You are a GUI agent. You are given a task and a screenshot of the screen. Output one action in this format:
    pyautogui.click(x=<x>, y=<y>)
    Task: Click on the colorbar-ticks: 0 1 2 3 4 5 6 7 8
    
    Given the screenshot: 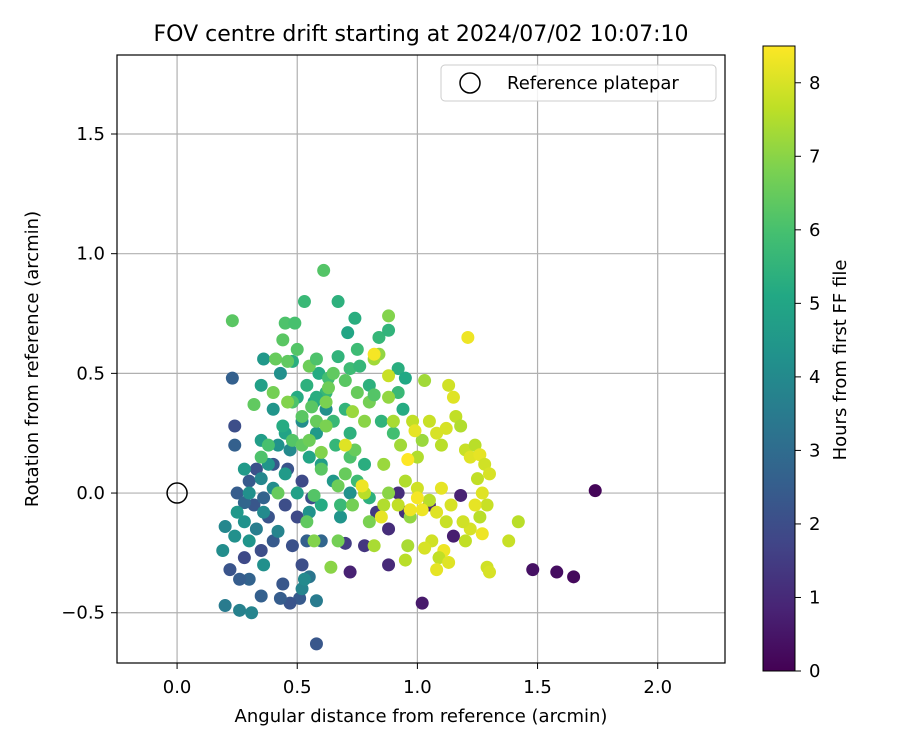 What is the action you would take?
    pyautogui.click(x=807, y=377)
    